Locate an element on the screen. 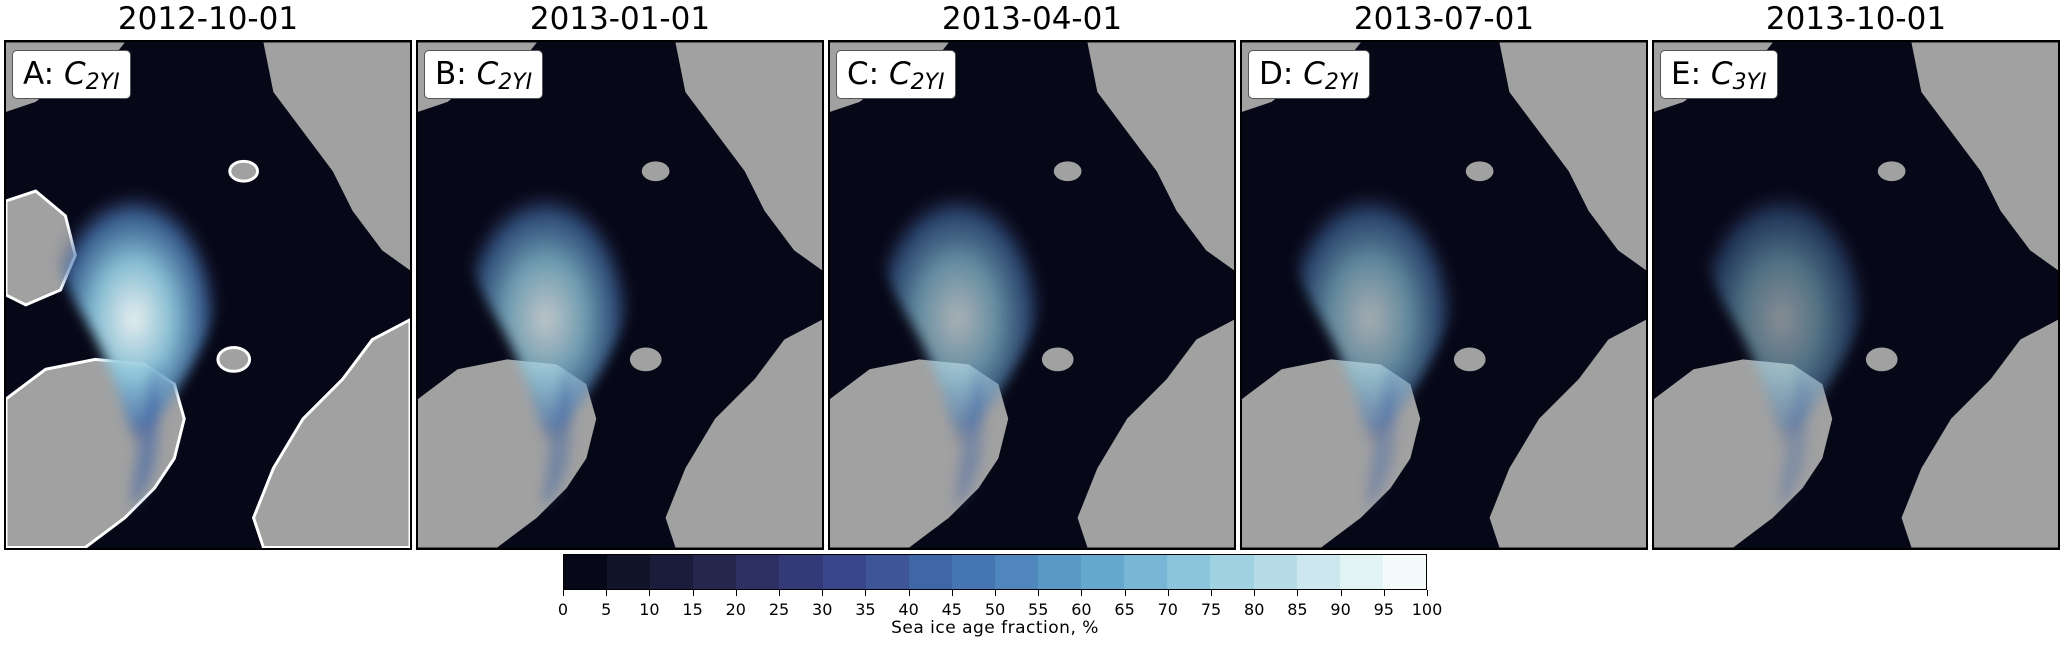  panel-title: 2013-10-01 is located at coordinates (1856, 19).